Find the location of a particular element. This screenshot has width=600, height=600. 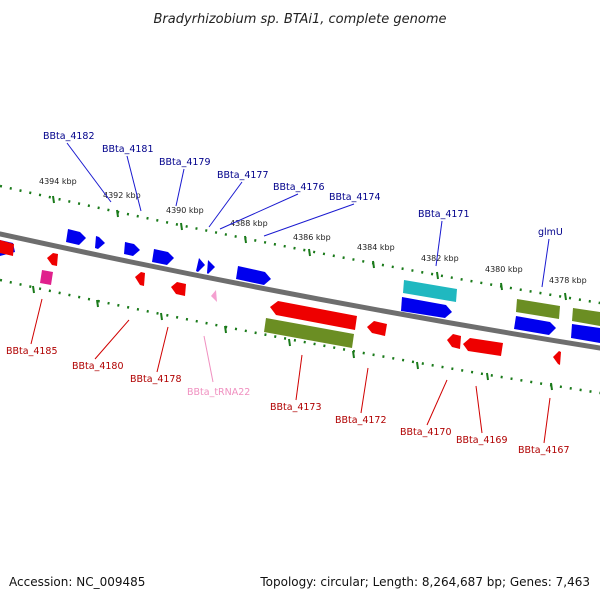

scale-label-4388: 4388 kbp is located at coordinates (249, 223).